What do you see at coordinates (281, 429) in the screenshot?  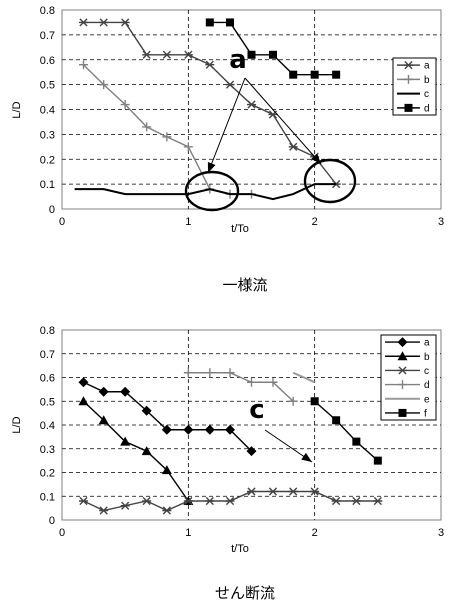 I see `annotation-group: c` at bounding box center [281, 429].